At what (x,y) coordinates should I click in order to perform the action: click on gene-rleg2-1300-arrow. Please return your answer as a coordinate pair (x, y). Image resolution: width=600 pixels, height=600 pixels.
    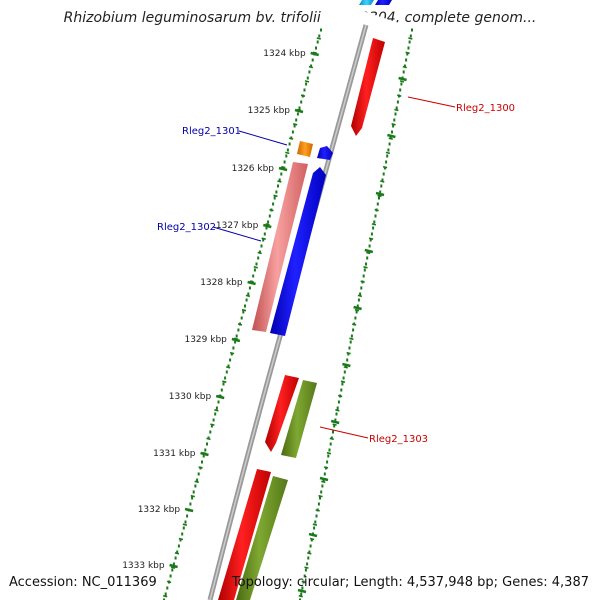
    Looking at the image, I should click on (368, 87).